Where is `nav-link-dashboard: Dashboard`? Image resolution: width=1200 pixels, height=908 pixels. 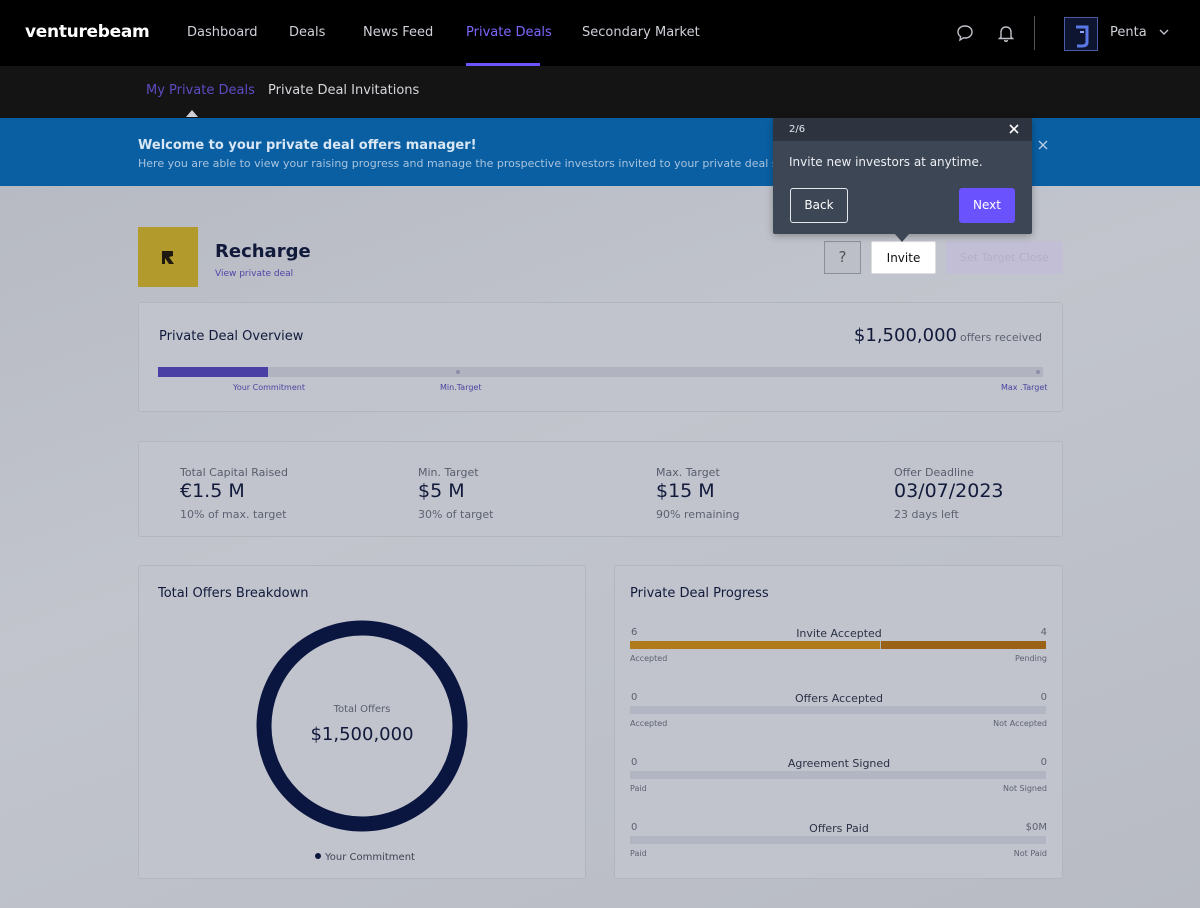 nav-link-dashboard: Dashboard is located at coordinates (222, 32).